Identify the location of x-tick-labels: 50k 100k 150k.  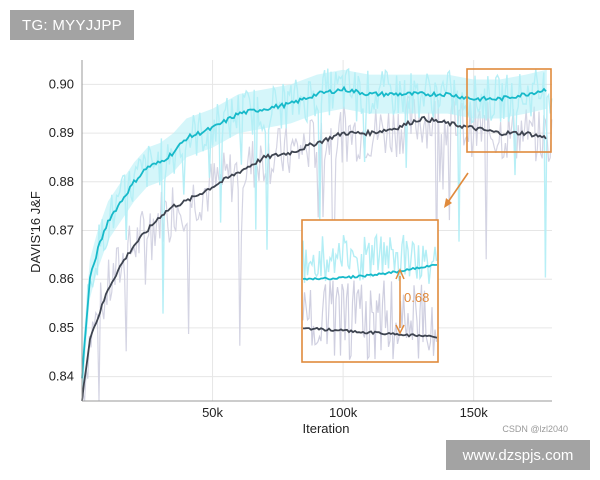
(345, 412).